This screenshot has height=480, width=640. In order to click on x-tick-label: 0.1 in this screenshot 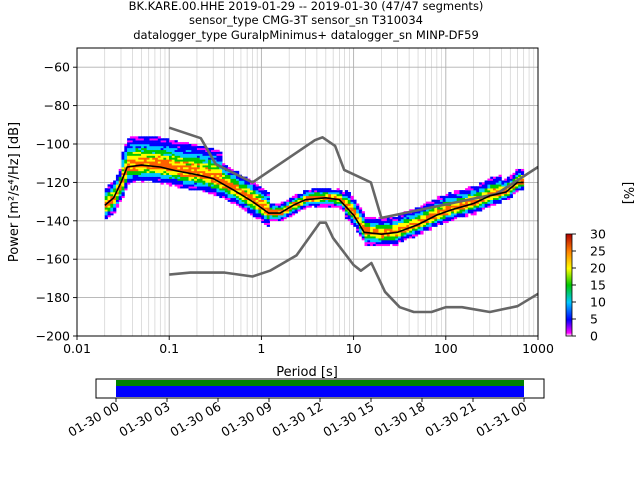, I will do `click(169, 348)`.